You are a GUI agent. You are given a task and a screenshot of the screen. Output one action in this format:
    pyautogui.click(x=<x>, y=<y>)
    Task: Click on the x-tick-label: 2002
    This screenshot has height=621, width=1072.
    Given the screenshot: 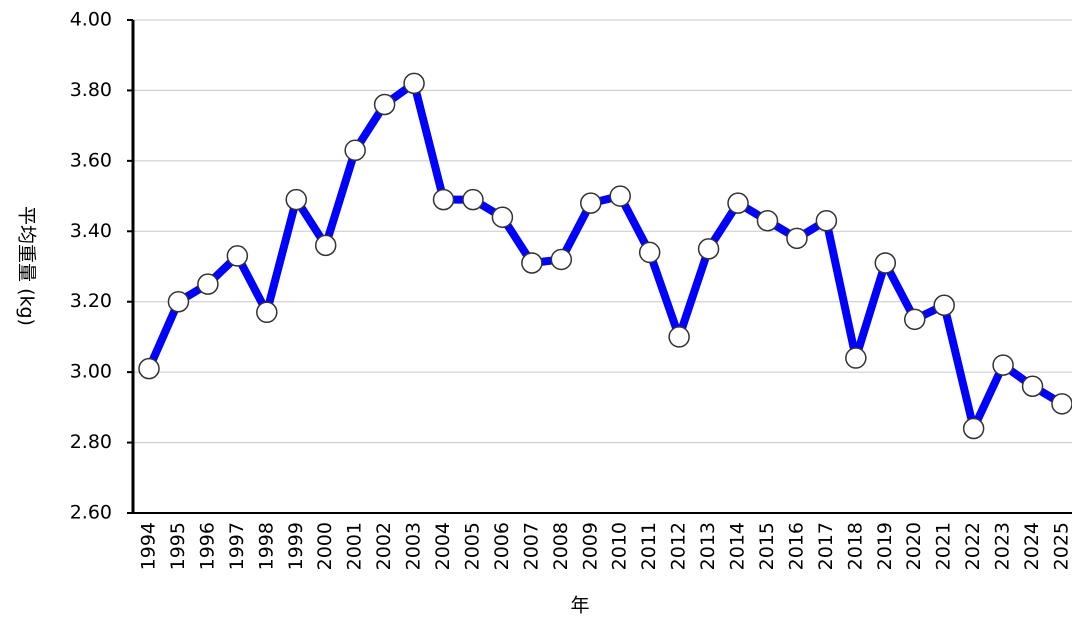 What is the action you would take?
    pyautogui.click(x=384, y=546)
    